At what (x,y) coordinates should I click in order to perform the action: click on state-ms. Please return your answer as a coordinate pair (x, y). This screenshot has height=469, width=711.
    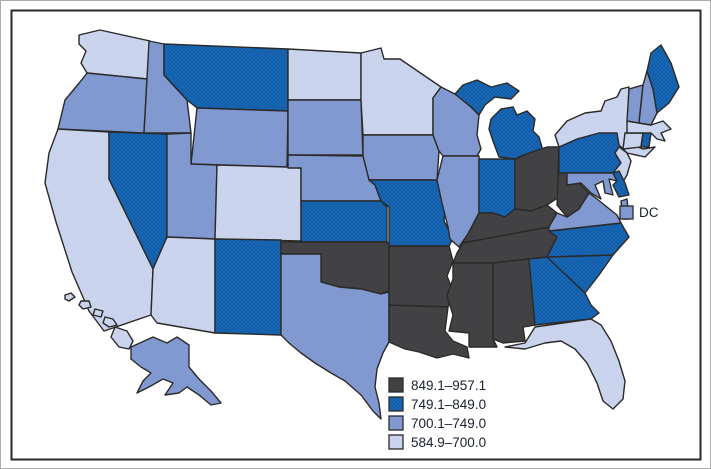
    Looking at the image, I should click on (472, 305).